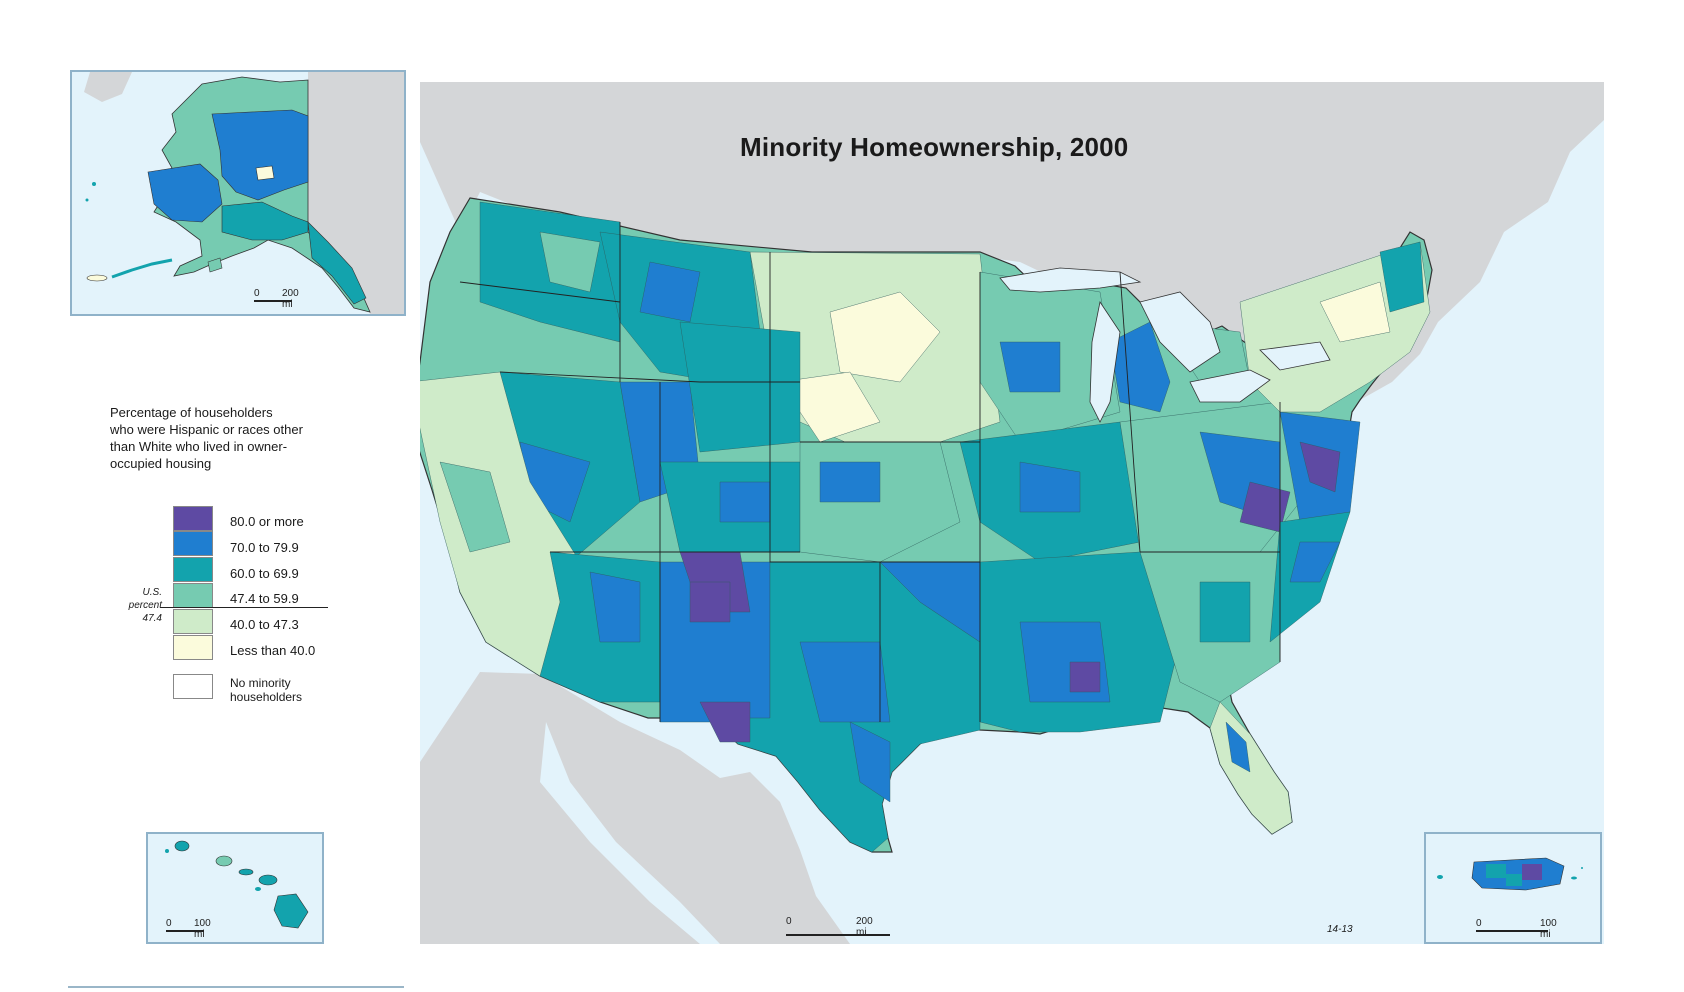 The height and width of the screenshot is (992, 1684). Describe the element at coordinates (264, 547) in the screenshot. I see `legend-label-70-79: 70.0 to 79.9` at that location.